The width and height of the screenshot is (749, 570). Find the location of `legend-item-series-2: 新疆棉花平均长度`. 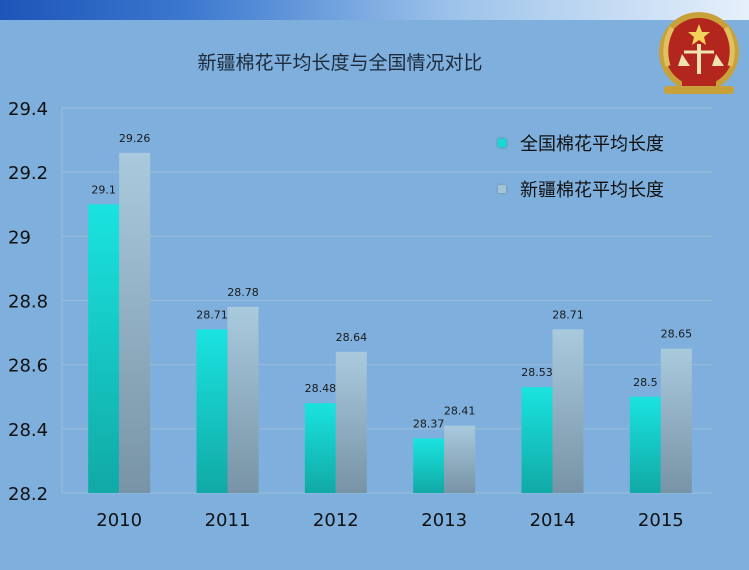

legend-item-series-2: 新疆棉花平均长度 is located at coordinates (581, 189).